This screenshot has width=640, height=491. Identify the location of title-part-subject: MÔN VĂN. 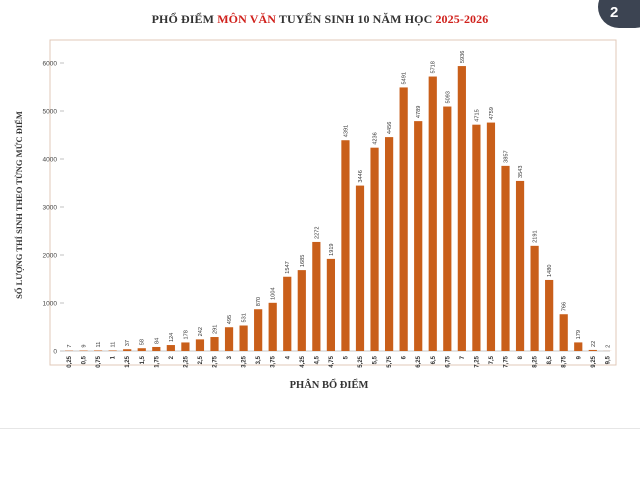
(247, 19).